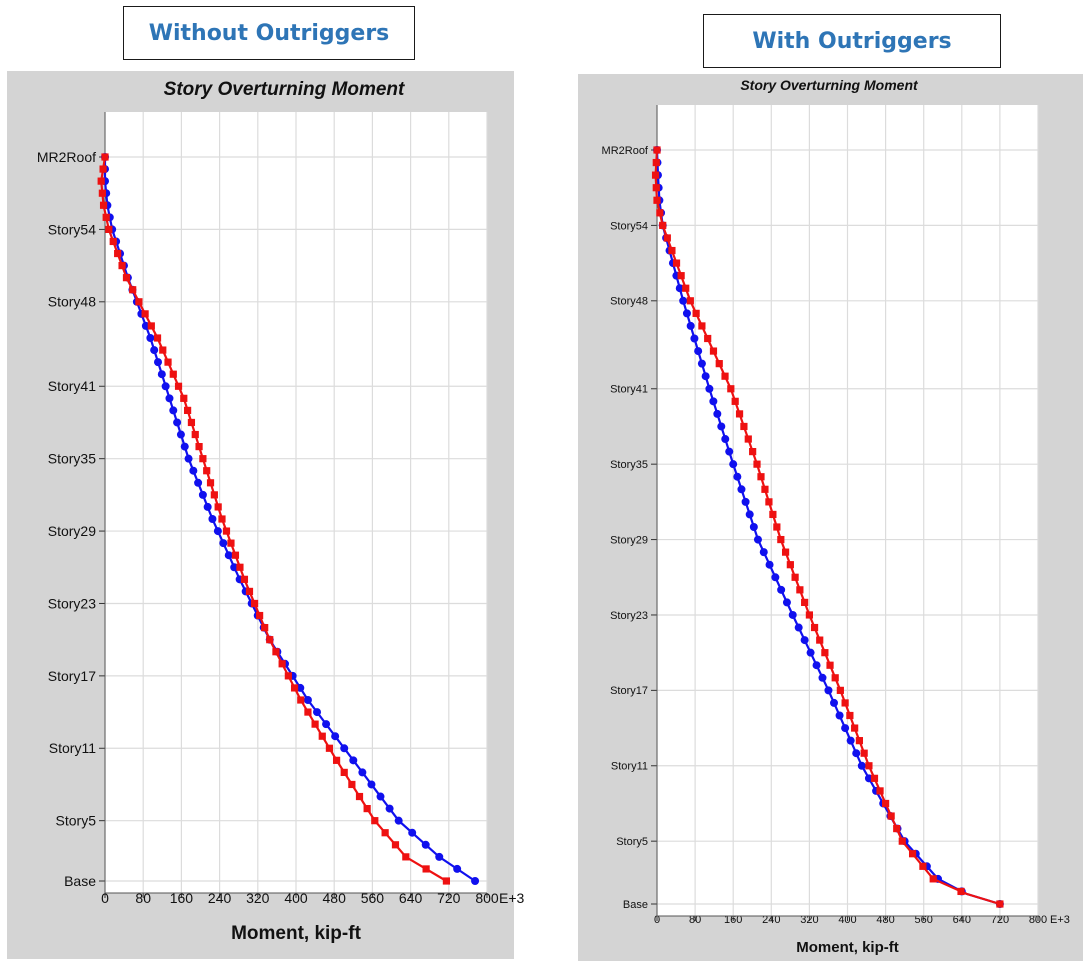 The width and height of the screenshot is (1083, 961). What do you see at coordinates (962, 920) in the screenshot?
I see `x-tick-label: 640` at bounding box center [962, 920].